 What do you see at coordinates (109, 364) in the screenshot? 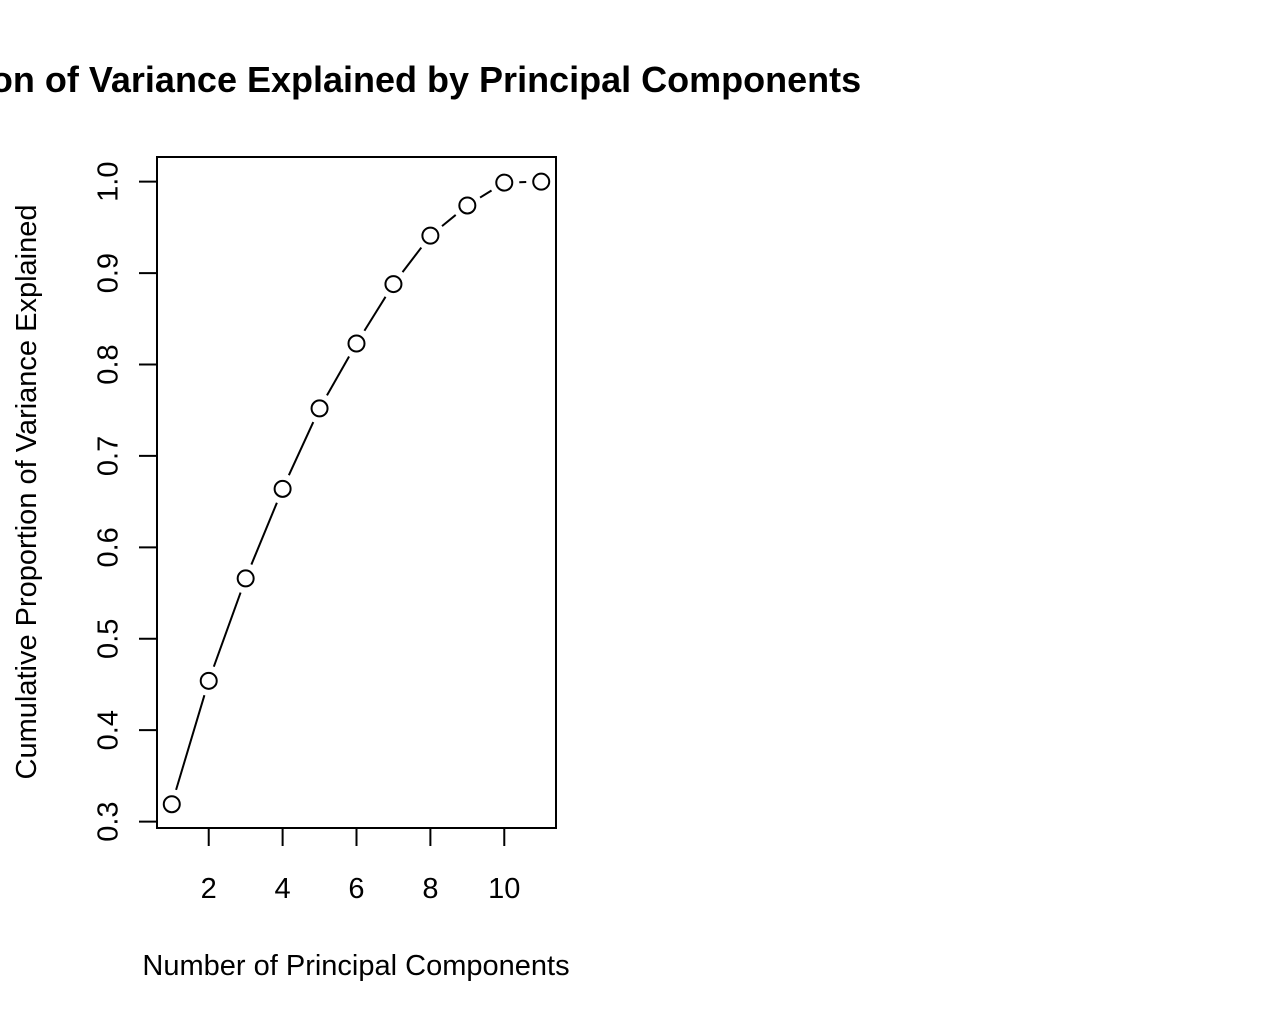
I see `y-tick-label: 0.8` at bounding box center [109, 364].